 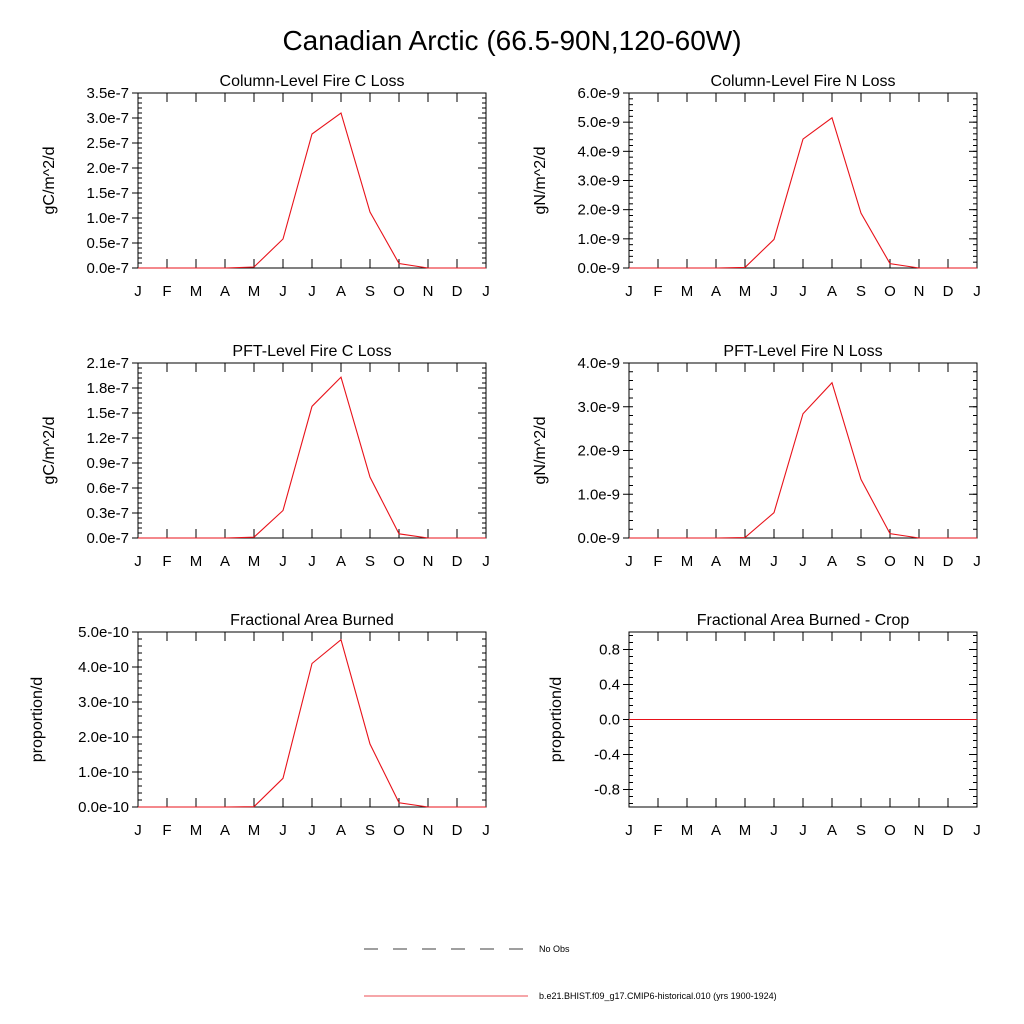 What do you see at coordinates (540, 181) in the screenshot?
I see `y-axis-label: gN/m^2/d` at bounding box center [540, 181].